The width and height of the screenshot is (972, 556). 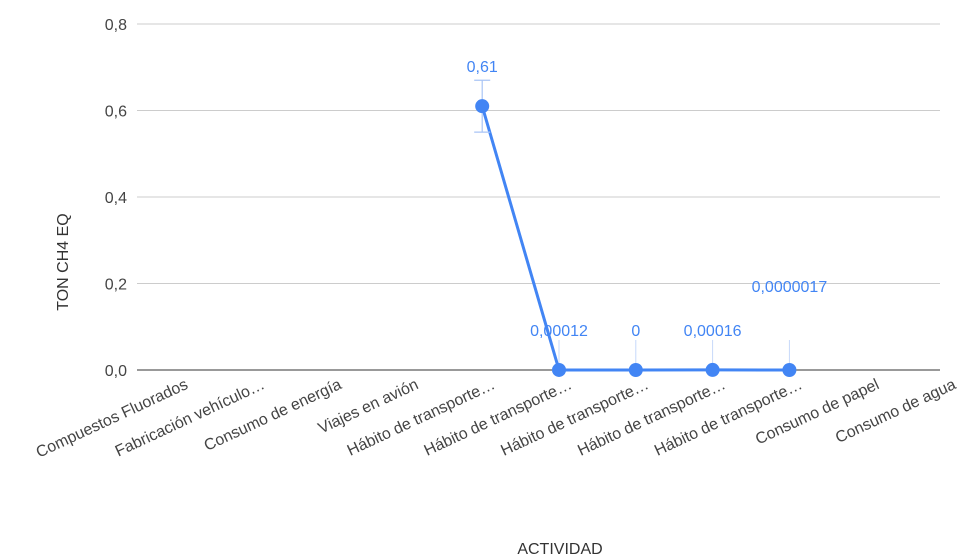 I want to click on y-tick-label: 0,0, so click(x=116, y=371).